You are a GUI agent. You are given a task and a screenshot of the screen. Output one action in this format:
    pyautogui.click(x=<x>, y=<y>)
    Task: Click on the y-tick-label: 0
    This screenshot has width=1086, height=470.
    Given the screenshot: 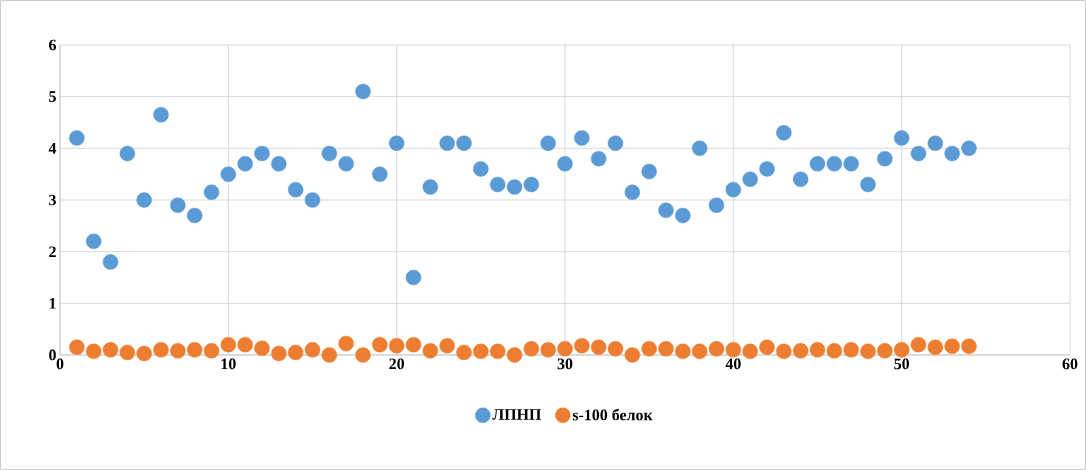 What is the action you would take?
    pyautogui.click(x=52, y=355)
    